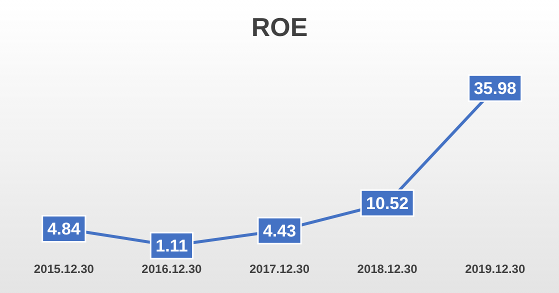 The width and height of the screenshot is (559, 293). Describe the element at coordinates (495, 88) in the screenshot. I see `data-label: 35.98` at that location.